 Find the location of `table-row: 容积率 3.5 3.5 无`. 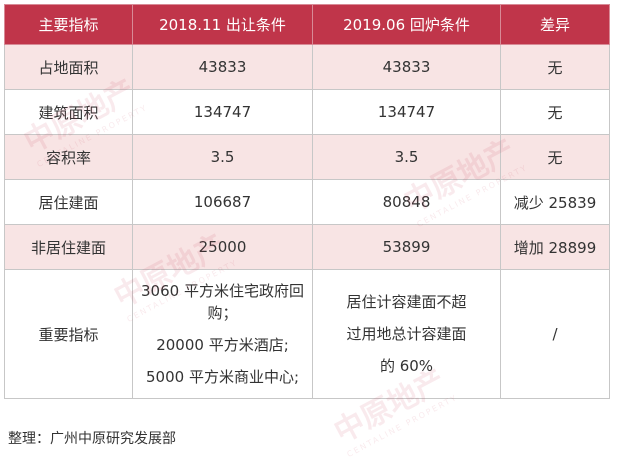

table-row: 容积率 3.5 3.5 无 is located at coordinates (307, 157).